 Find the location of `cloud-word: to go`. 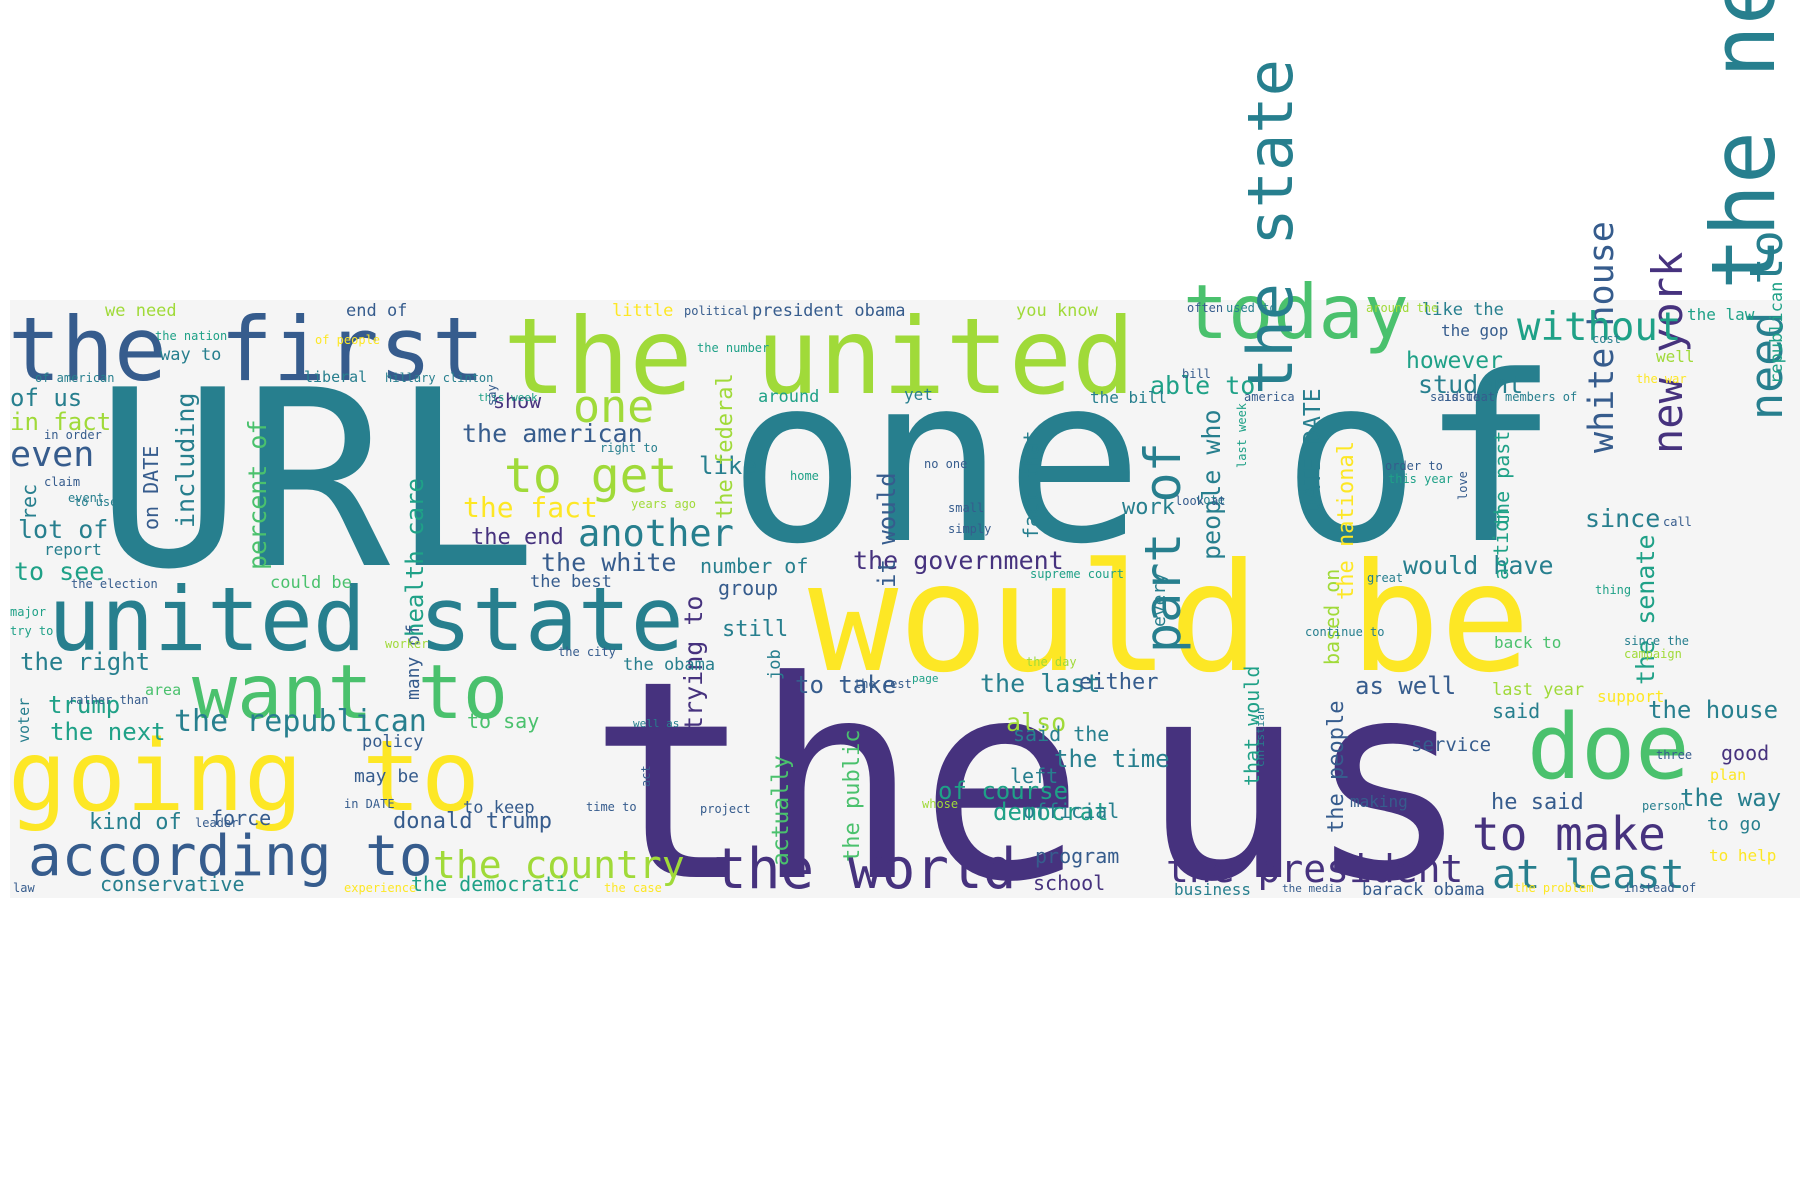

cloud-word: to go is located at coordinates (1734, 824).